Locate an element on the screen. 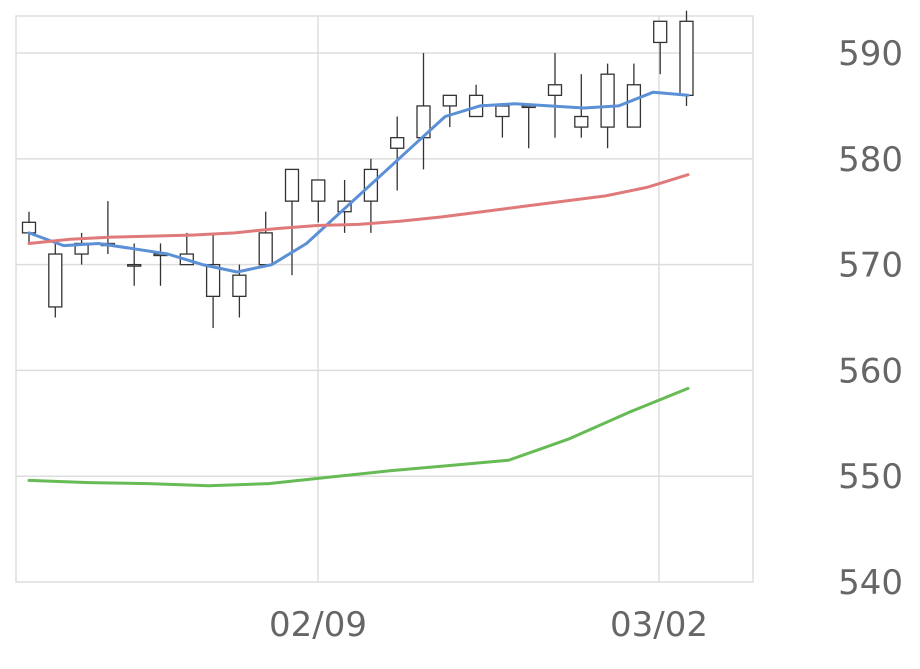 The height and width of the screenshot is (669, 920). x-axis-ticks: 02/09 03/02 is located at coordinates (488, 625).